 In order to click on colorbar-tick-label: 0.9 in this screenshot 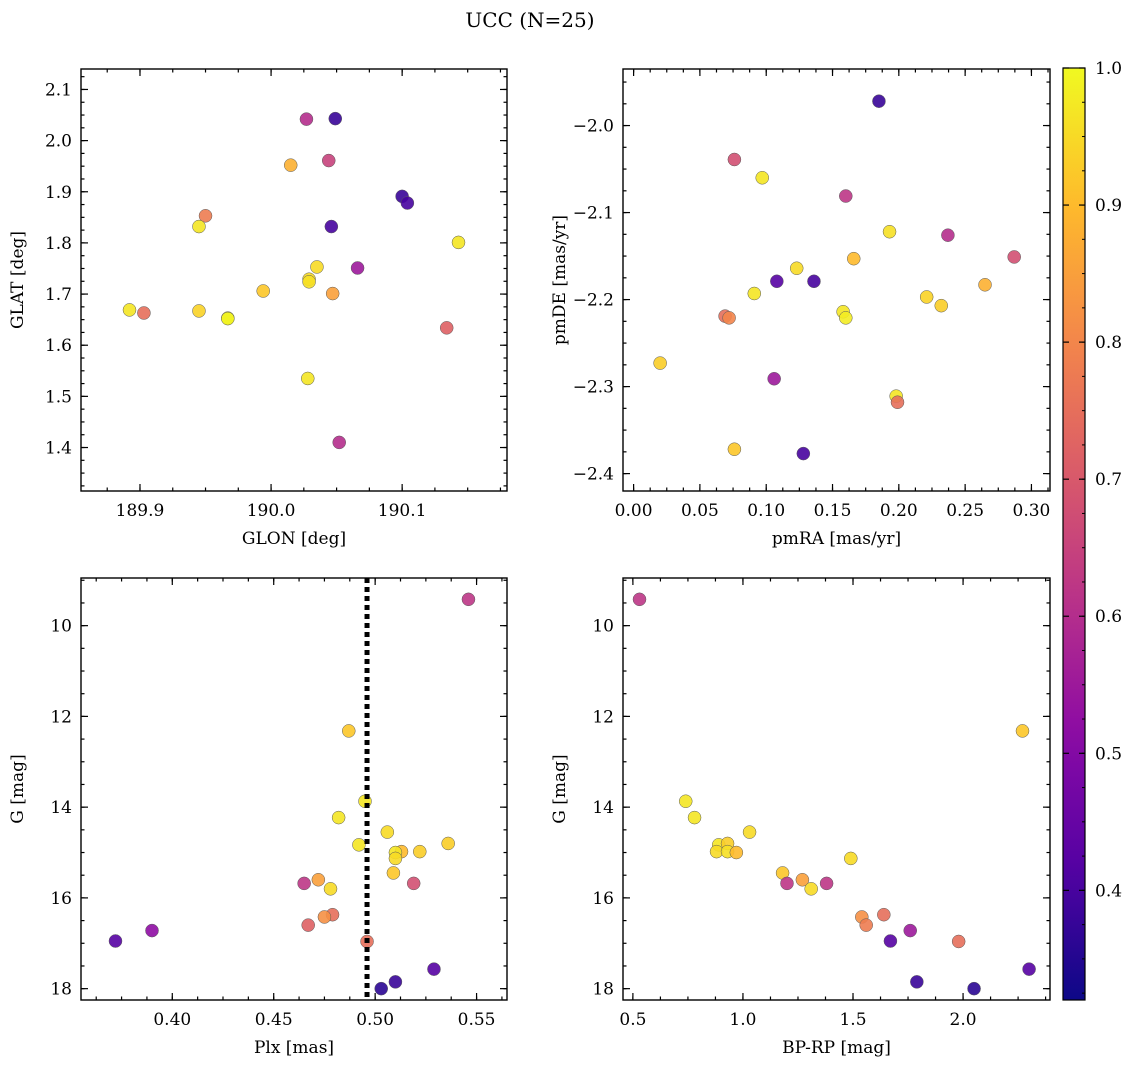, I will do `click(1108, 206)`.